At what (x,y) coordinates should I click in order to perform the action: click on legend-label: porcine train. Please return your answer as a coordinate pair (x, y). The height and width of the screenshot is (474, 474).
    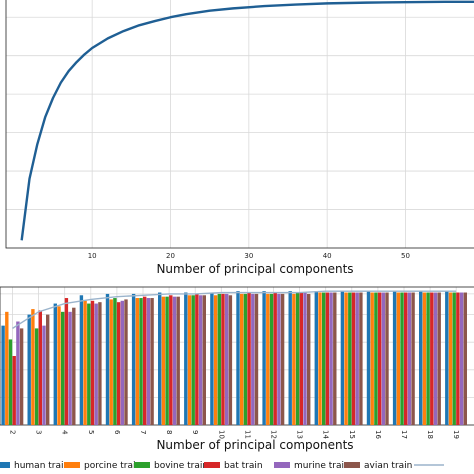
    Looking at the image, I should click on (112, 466).